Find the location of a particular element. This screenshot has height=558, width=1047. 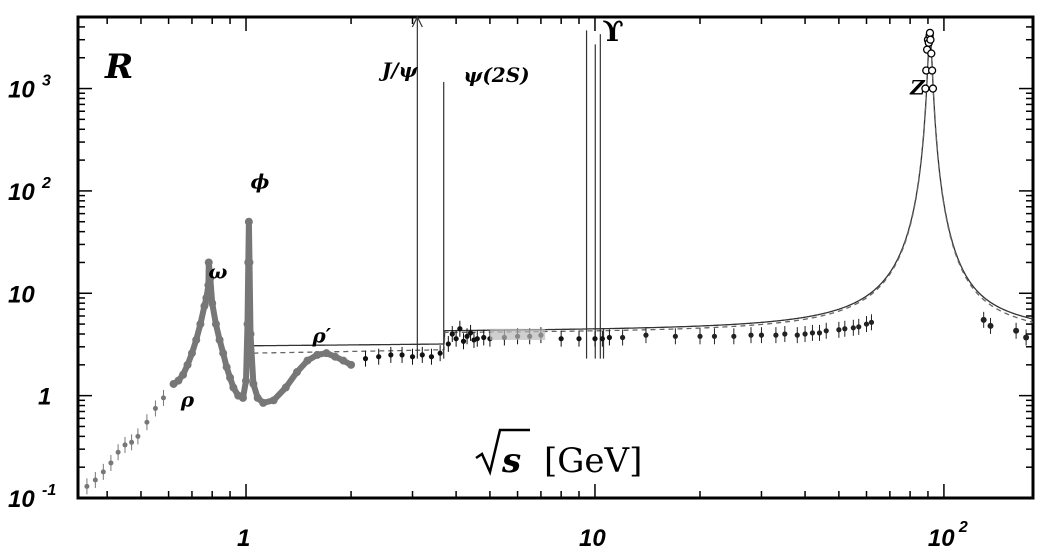

x-axis-variable: s is located at coordinates (511, 461).